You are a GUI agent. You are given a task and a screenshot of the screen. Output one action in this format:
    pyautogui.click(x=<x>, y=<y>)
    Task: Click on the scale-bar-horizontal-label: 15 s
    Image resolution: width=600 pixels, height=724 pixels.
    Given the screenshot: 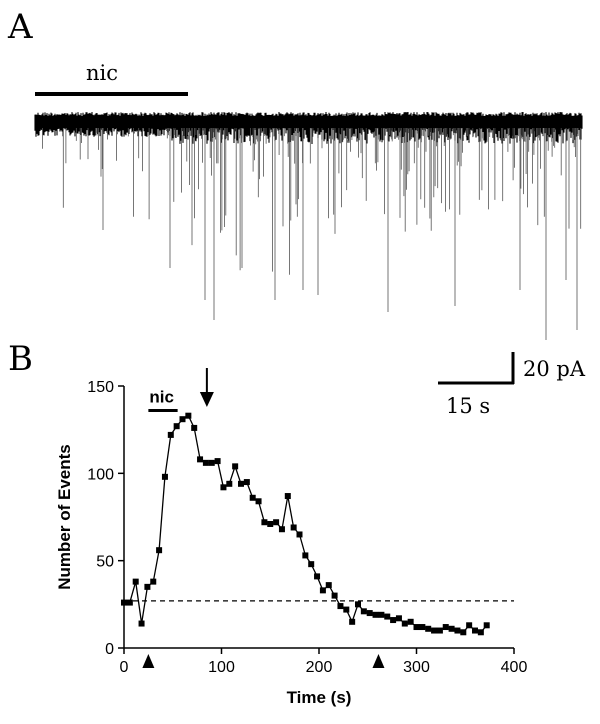 What is the action you would take?
    pyautogui.click(x=468, y=406)
    